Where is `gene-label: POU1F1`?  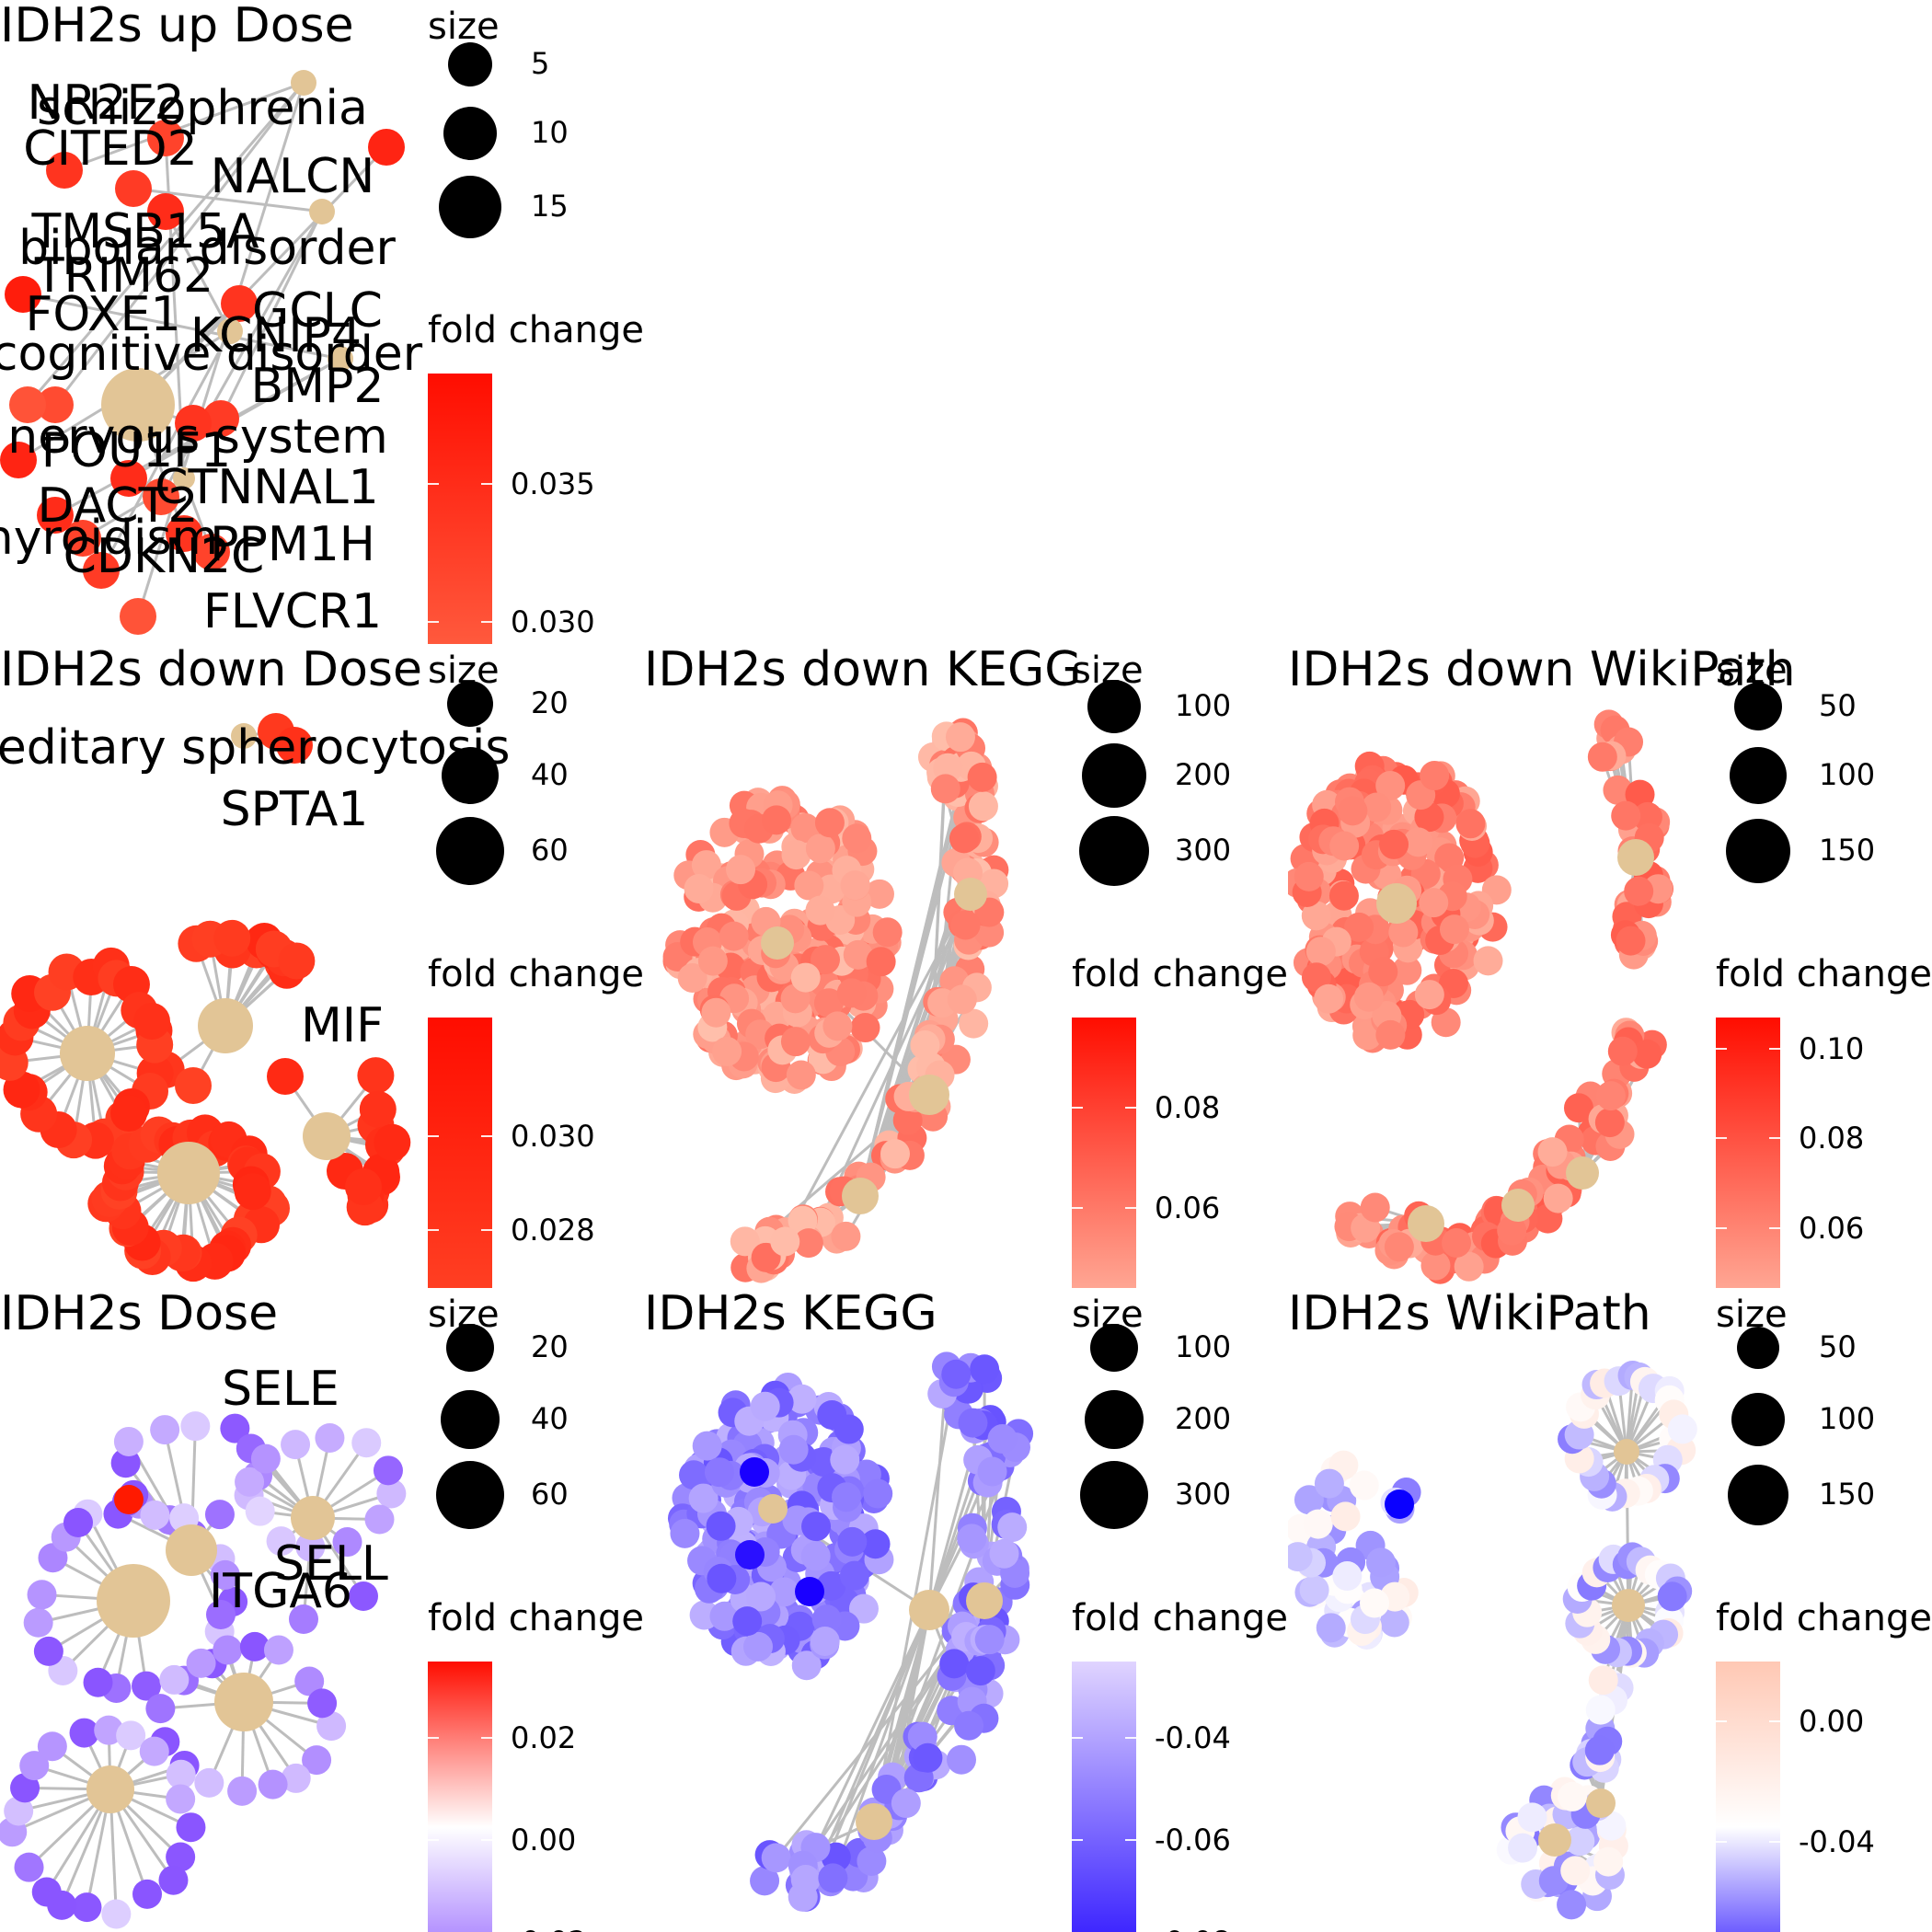
gene-label: POU1F1 is located at coordinates (136, 450).